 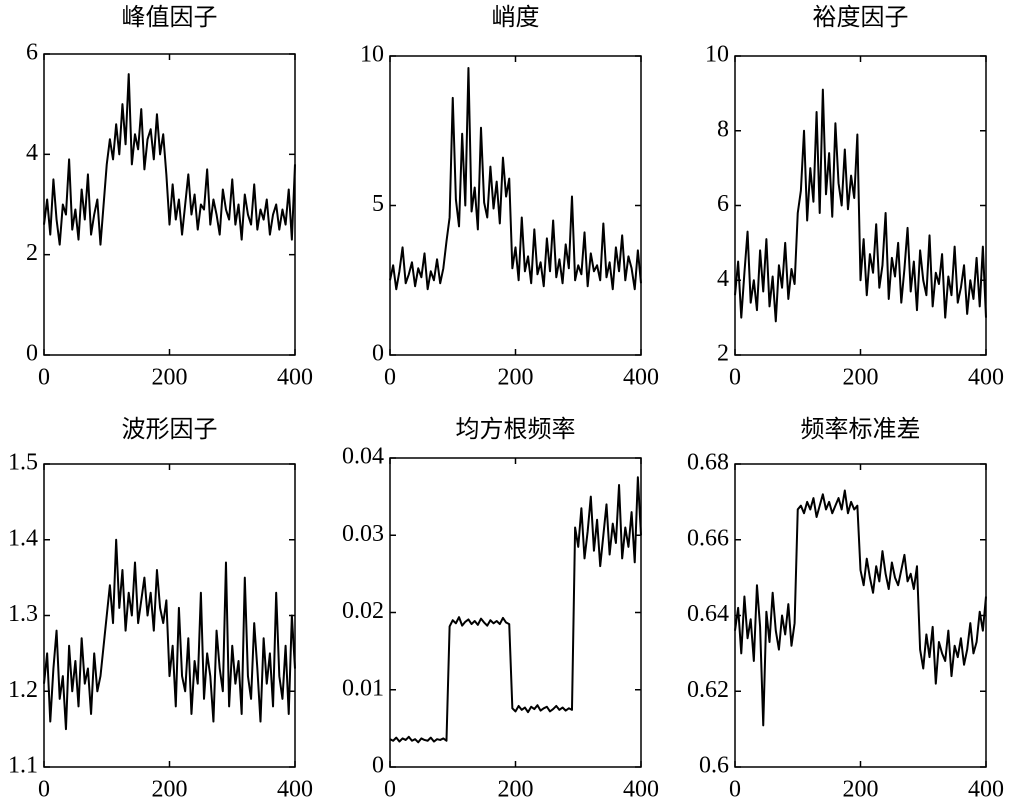 What do you see at coordinates (363, 611) in the screenshot?
I see `y-tick-label: 0.02` at bounding box center [363, 611].